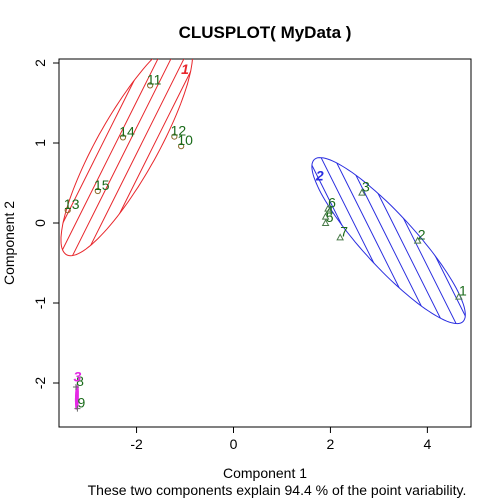 Image resolution: width=500 pixels, height=500 pixels. I want to click on point-label: 10, so click(185, 140).